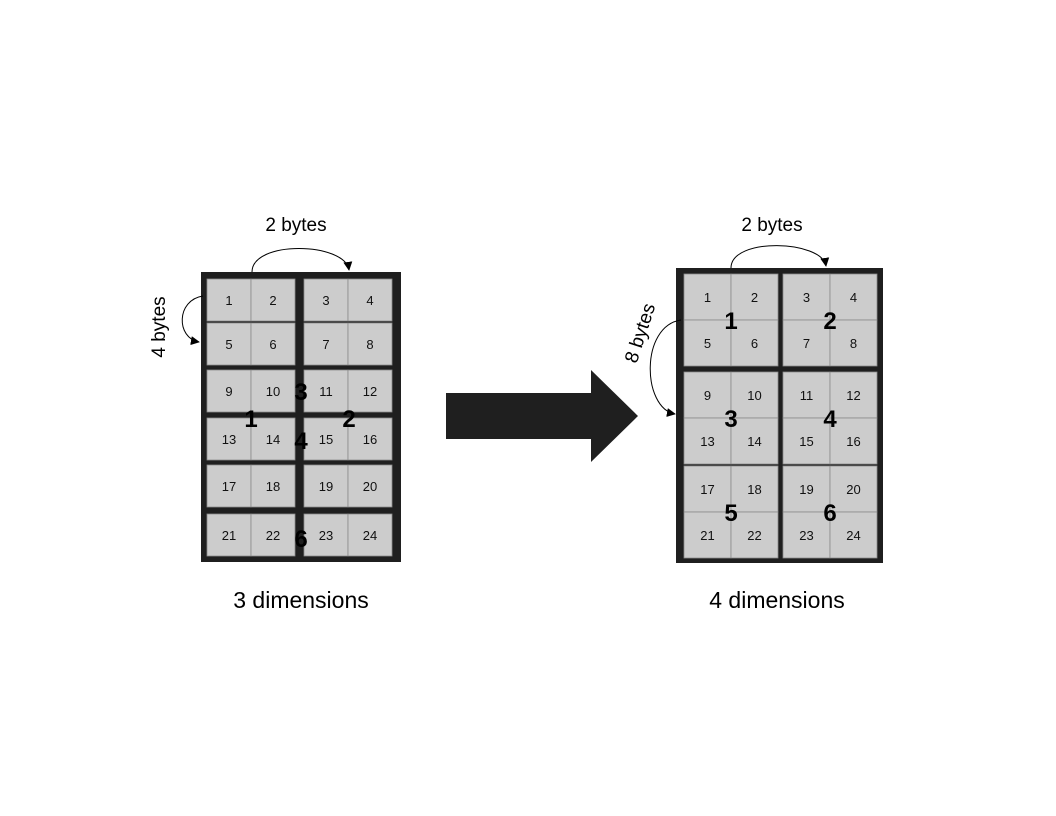 Image resolution: width=1056 pixels, height=816 pixels. I want to click on left-cell-label: 3, so click(325, 300).